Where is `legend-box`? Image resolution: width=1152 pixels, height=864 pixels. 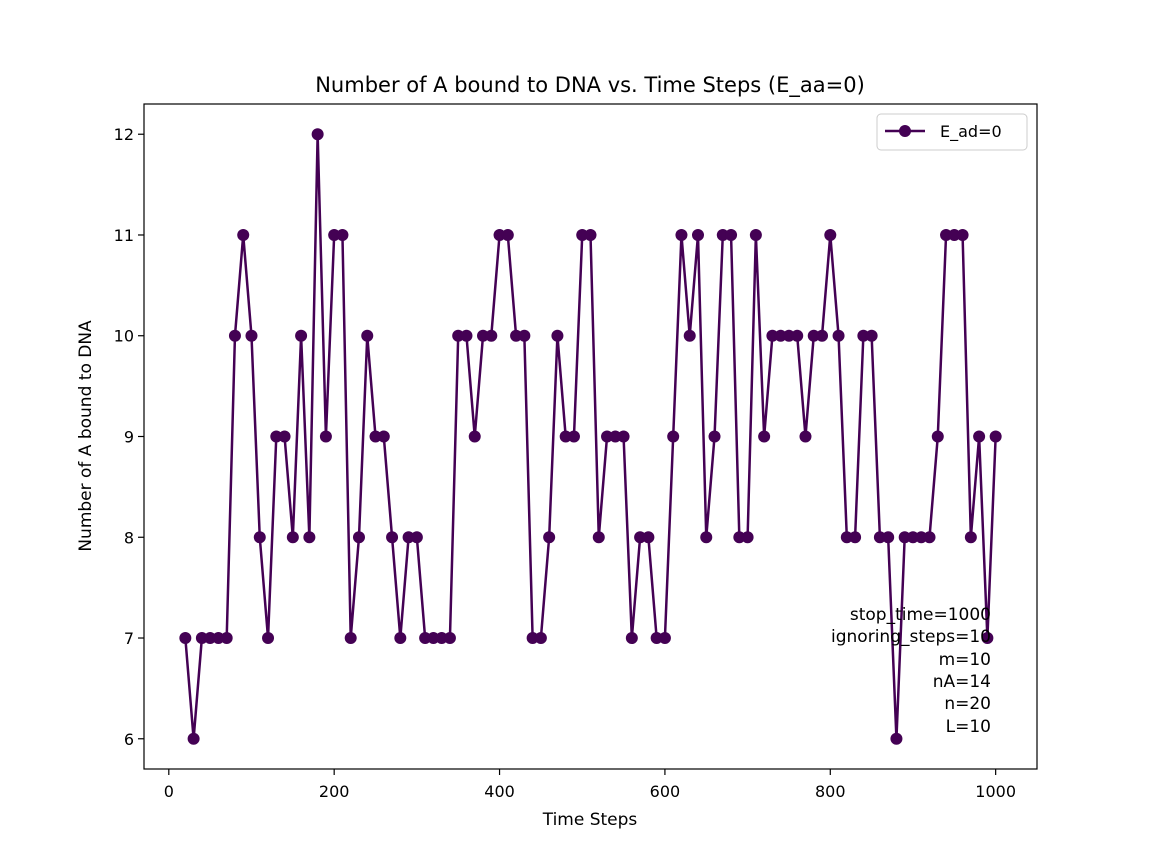 legend-box is located at coordinates (952, 132).